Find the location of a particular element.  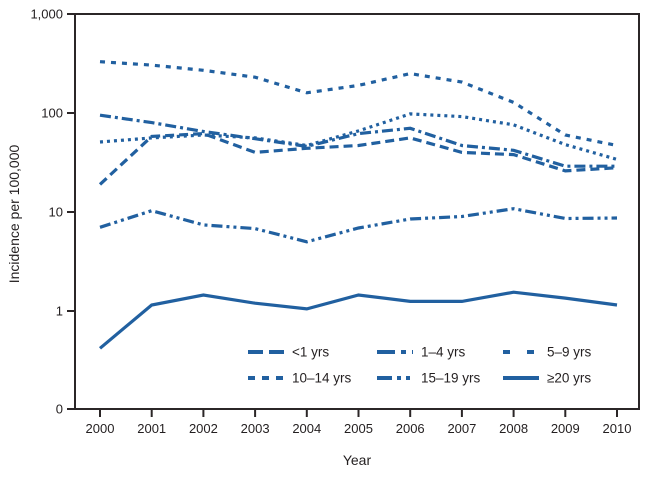

x-tick-label: 2008 is located at coordinates (513, 428).